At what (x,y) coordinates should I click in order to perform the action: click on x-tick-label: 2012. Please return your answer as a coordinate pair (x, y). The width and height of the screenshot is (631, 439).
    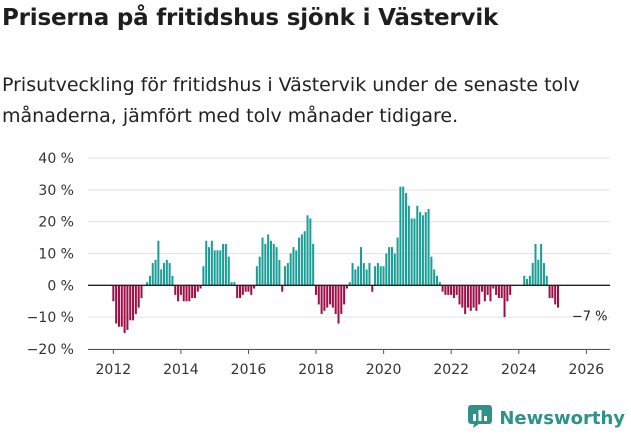
    Looking at the image, I should click on (114, 370).